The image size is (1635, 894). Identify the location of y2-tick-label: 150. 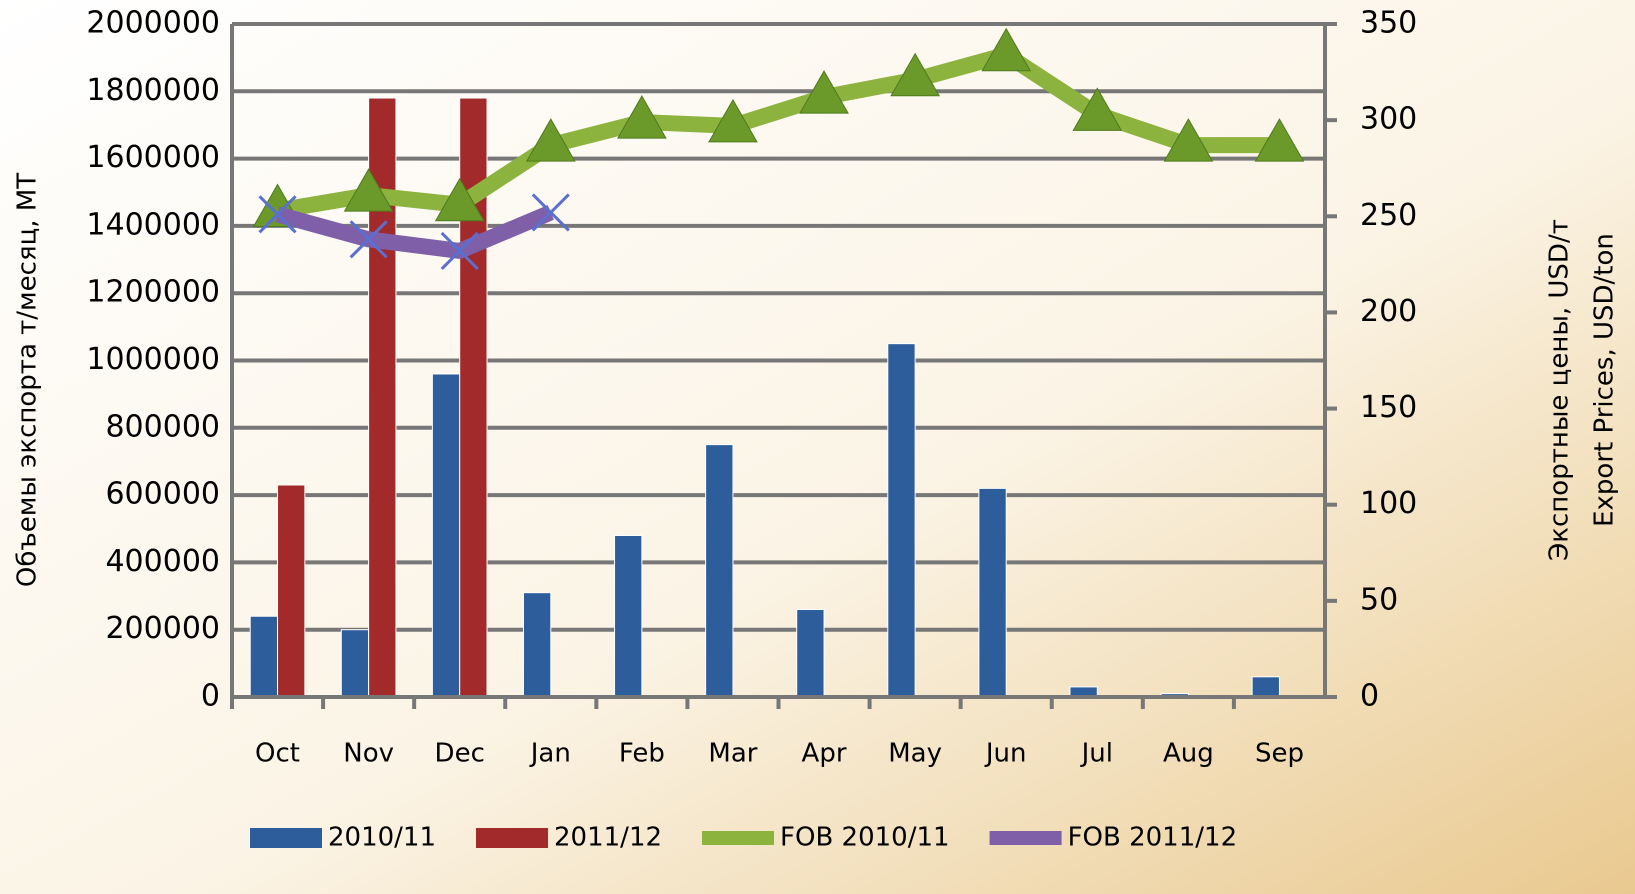
(1388, 407).